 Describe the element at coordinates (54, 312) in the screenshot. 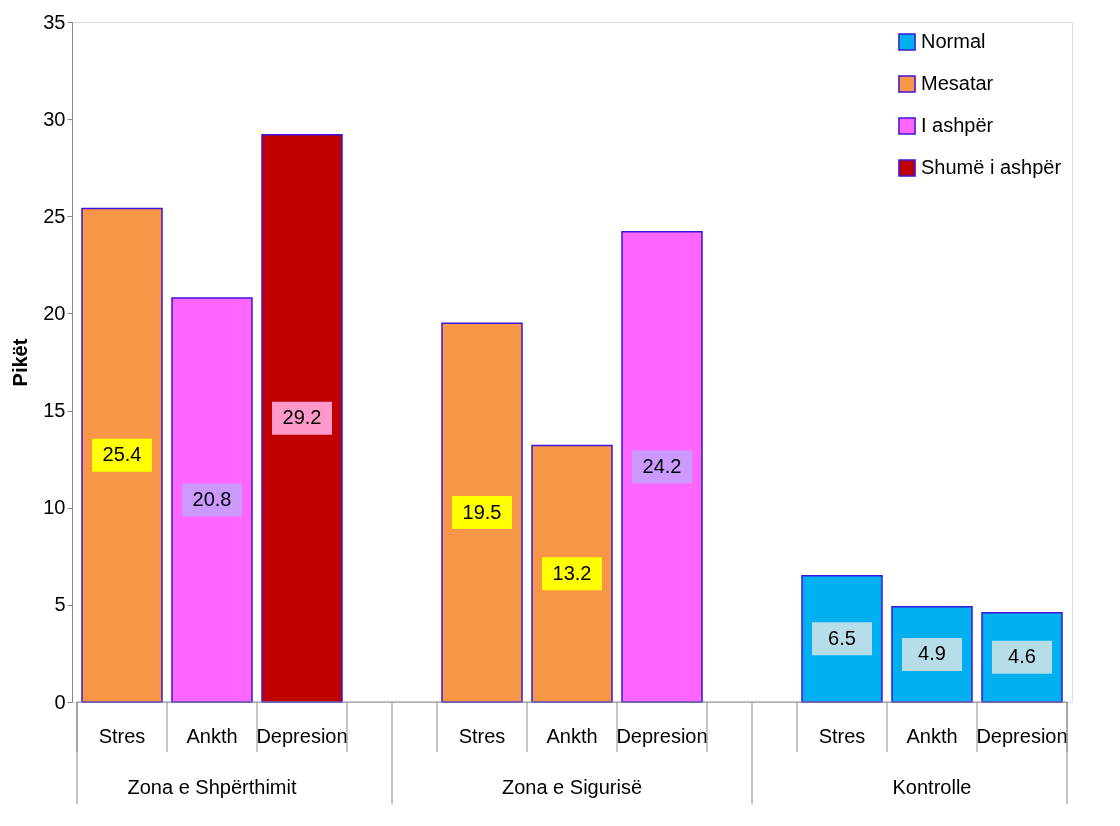

I see `y-tick-label: 20` at that location.